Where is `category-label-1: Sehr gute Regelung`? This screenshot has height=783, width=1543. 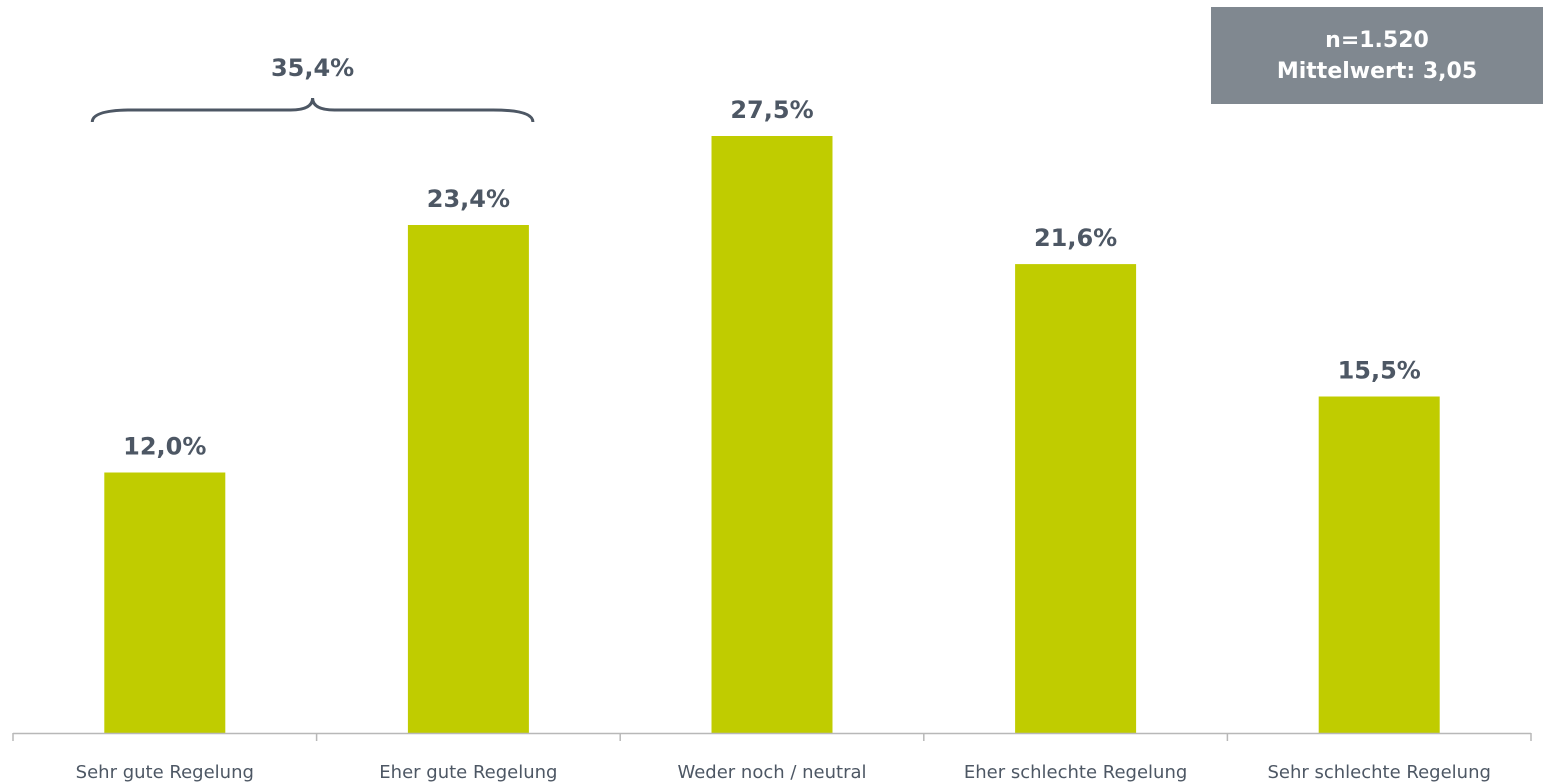 category-label-1: Sehr gute Regelung is located at coordinates (165, 772).